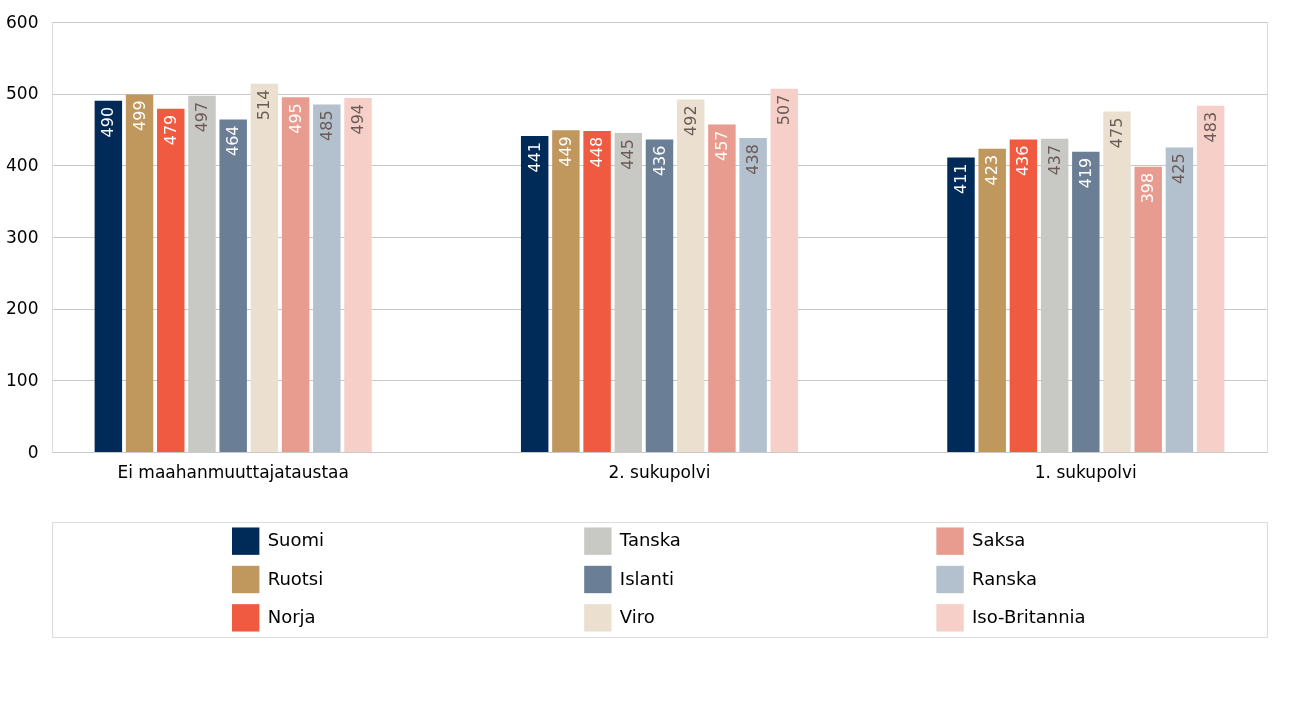 Image resolution: width=1297 pixels, height=722 pixels. I want to click on legend-label: Tanska, so click(649, 540).